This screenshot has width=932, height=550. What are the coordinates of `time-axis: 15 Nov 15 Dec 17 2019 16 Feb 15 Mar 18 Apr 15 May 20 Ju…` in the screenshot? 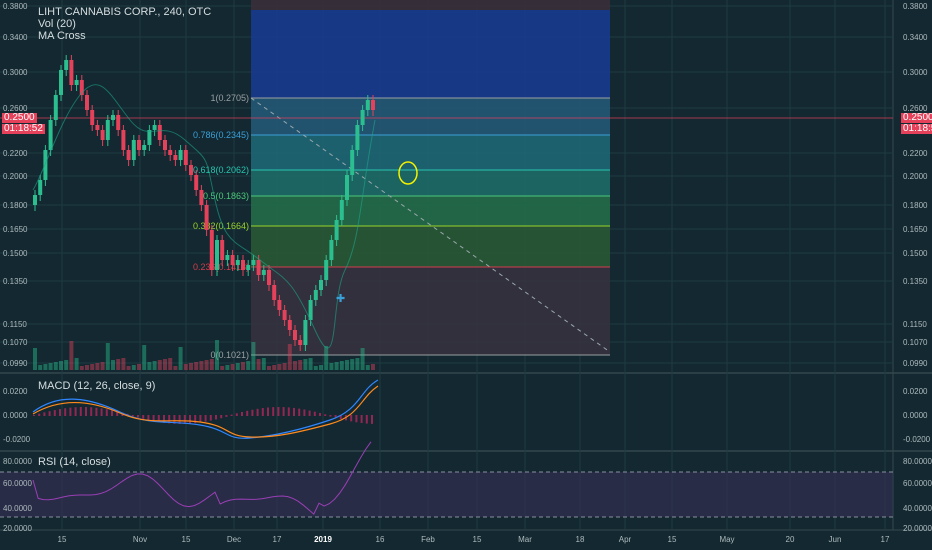 It's located at (474, 539).